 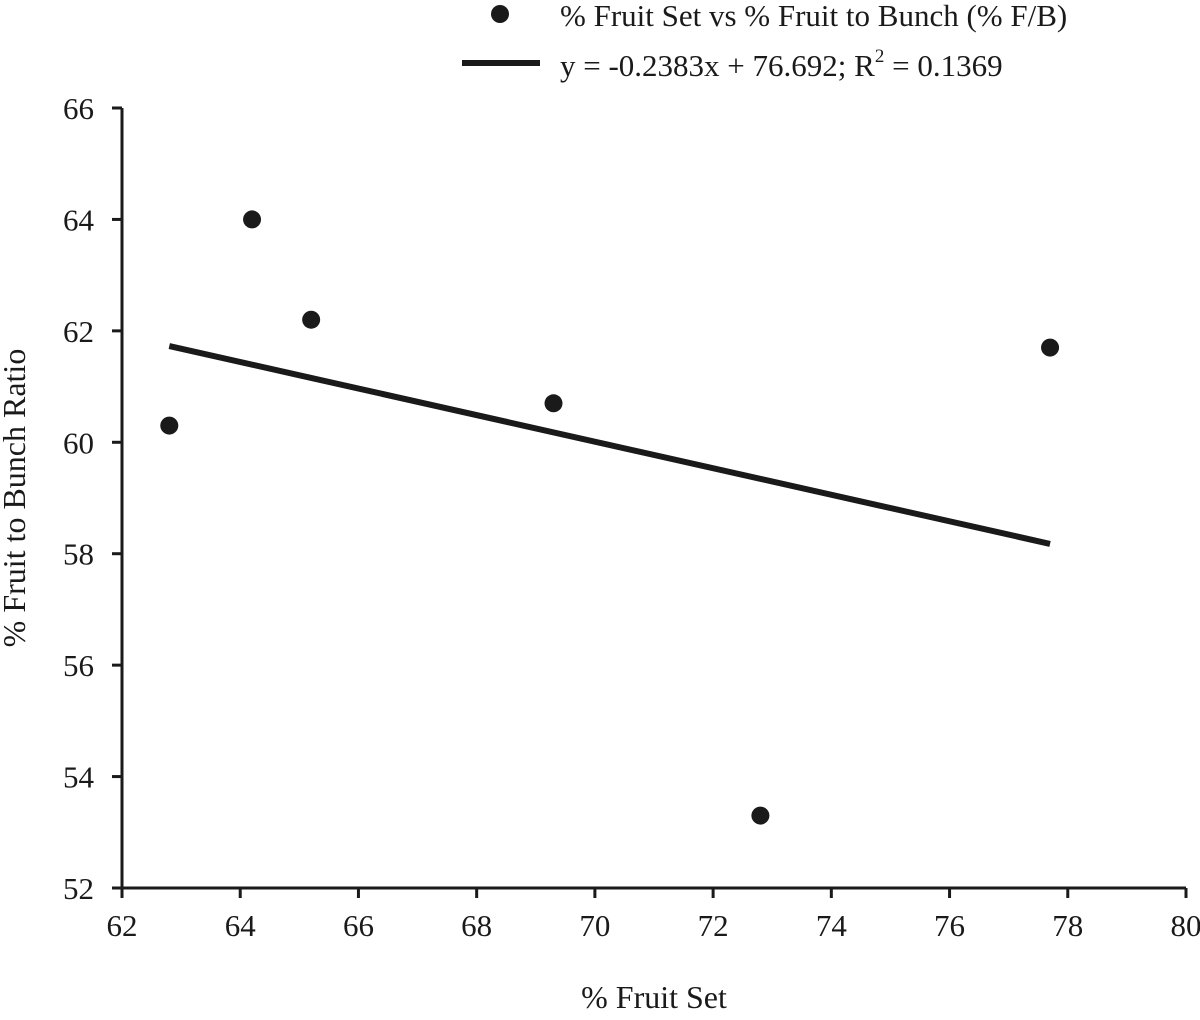 I want to click on x-tick-label: 80, so click(x=1185, y=925).